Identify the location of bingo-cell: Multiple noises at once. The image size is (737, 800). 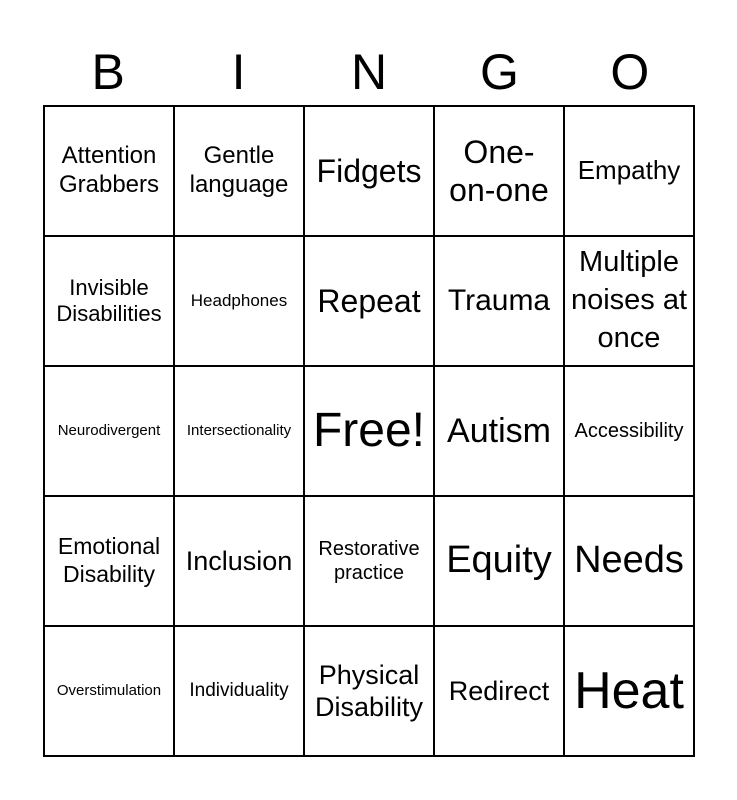
(629, 301).